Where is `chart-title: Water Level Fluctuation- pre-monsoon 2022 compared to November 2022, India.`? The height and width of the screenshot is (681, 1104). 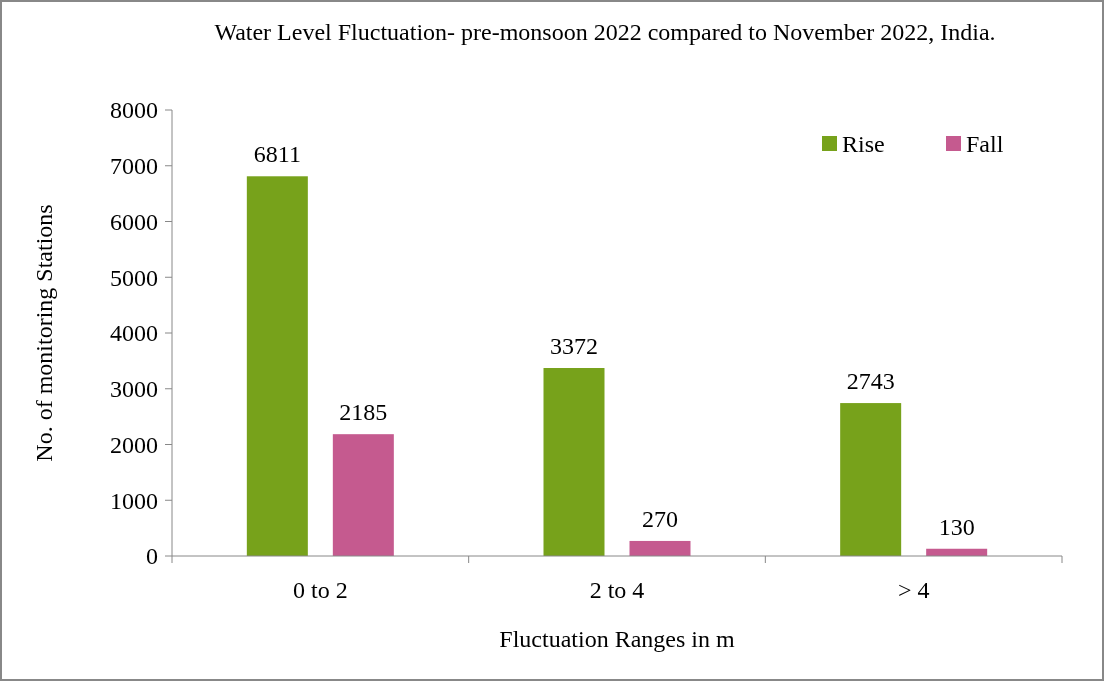
chart-title: Water Level Fluctuation- pre-monsoon 2022 compared to November 2022, India. is located at coordinates (605, 32).